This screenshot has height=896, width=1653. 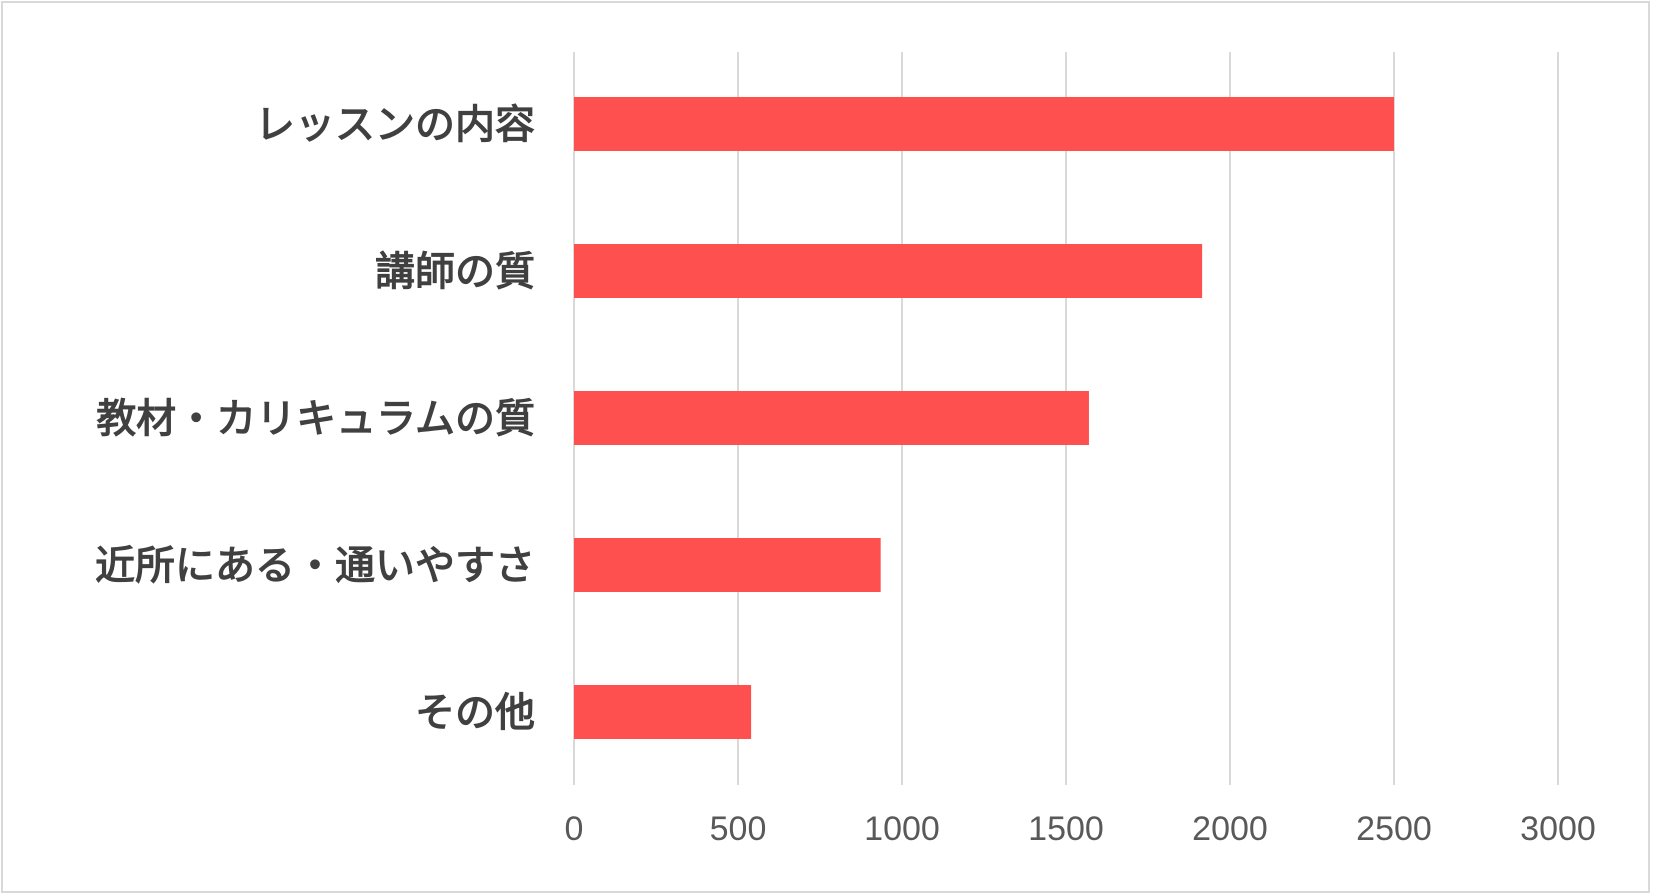 I want to click on category-label: その他, so click(x=475, y=713).